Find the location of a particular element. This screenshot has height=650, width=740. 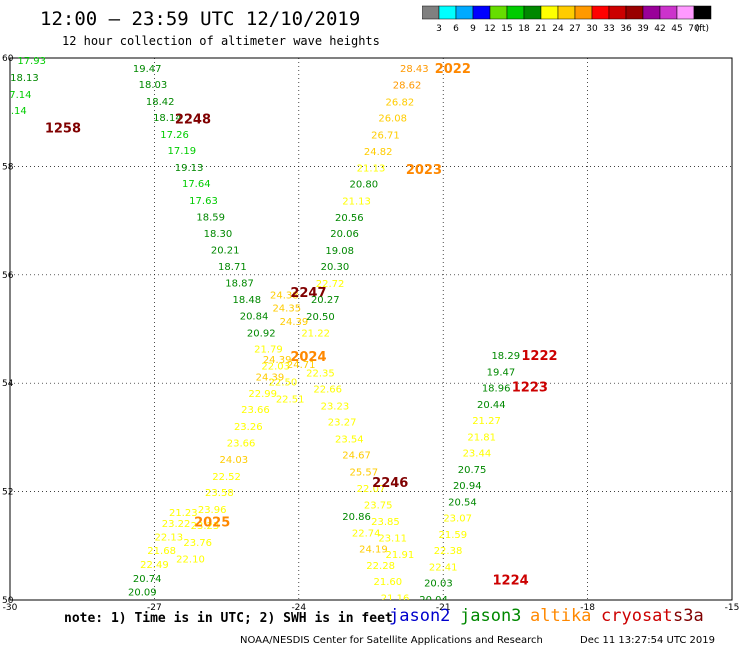

wave-height-value: 20.94 is located at coordinates (467, 486).